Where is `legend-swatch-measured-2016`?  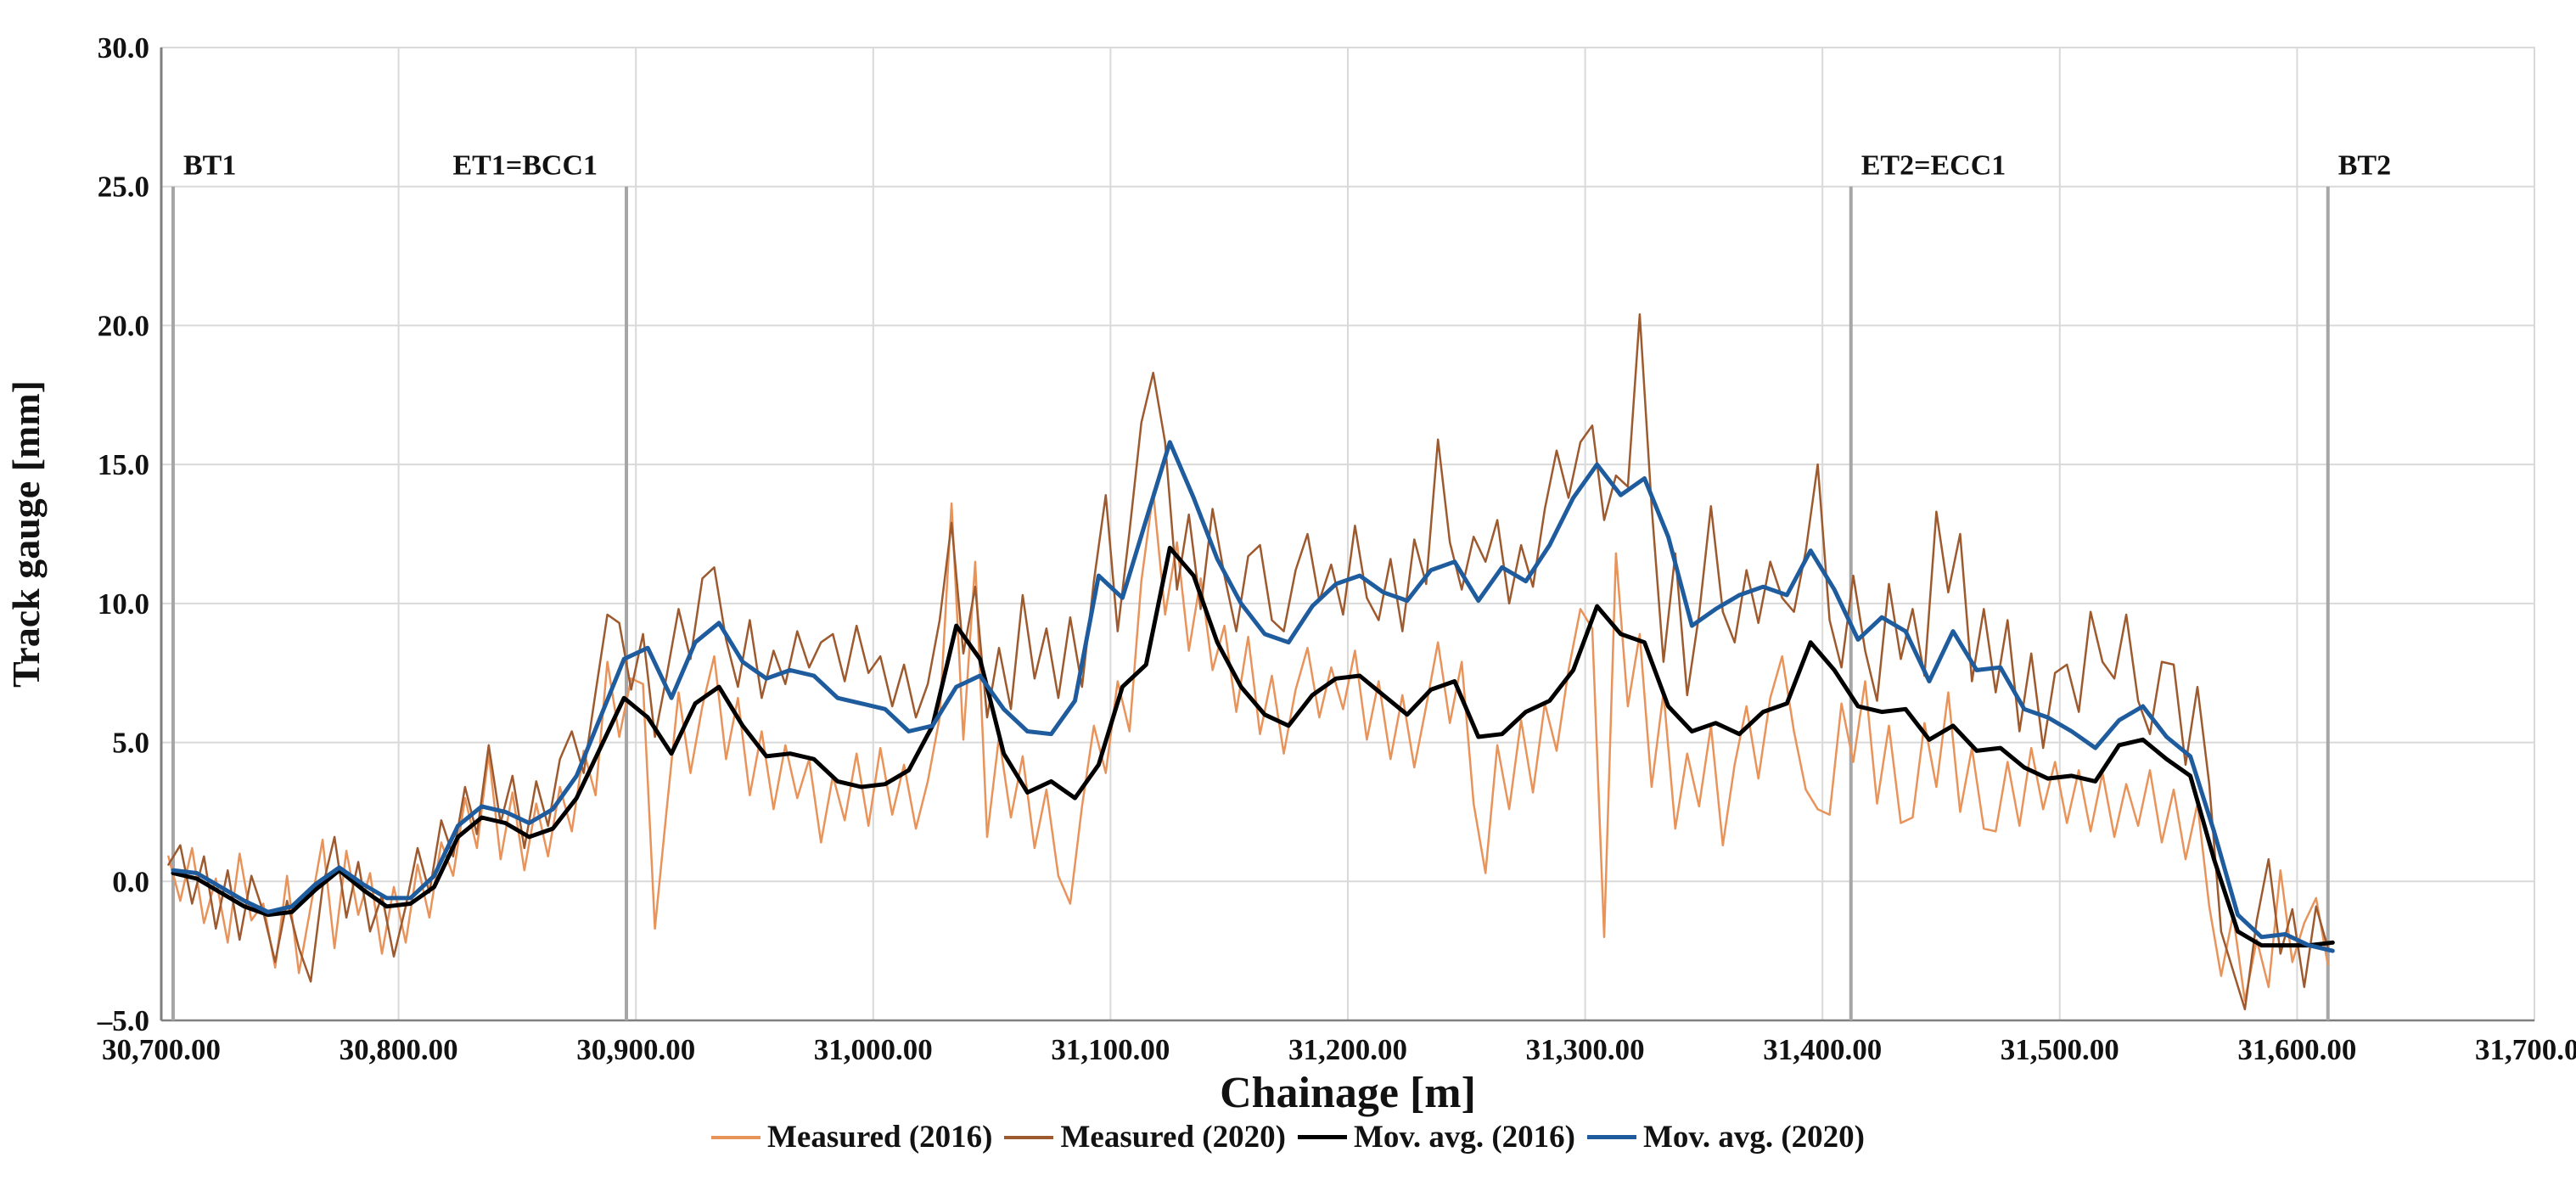
legend-swatch-measured-2016 is located at coordinates (735, 1137).